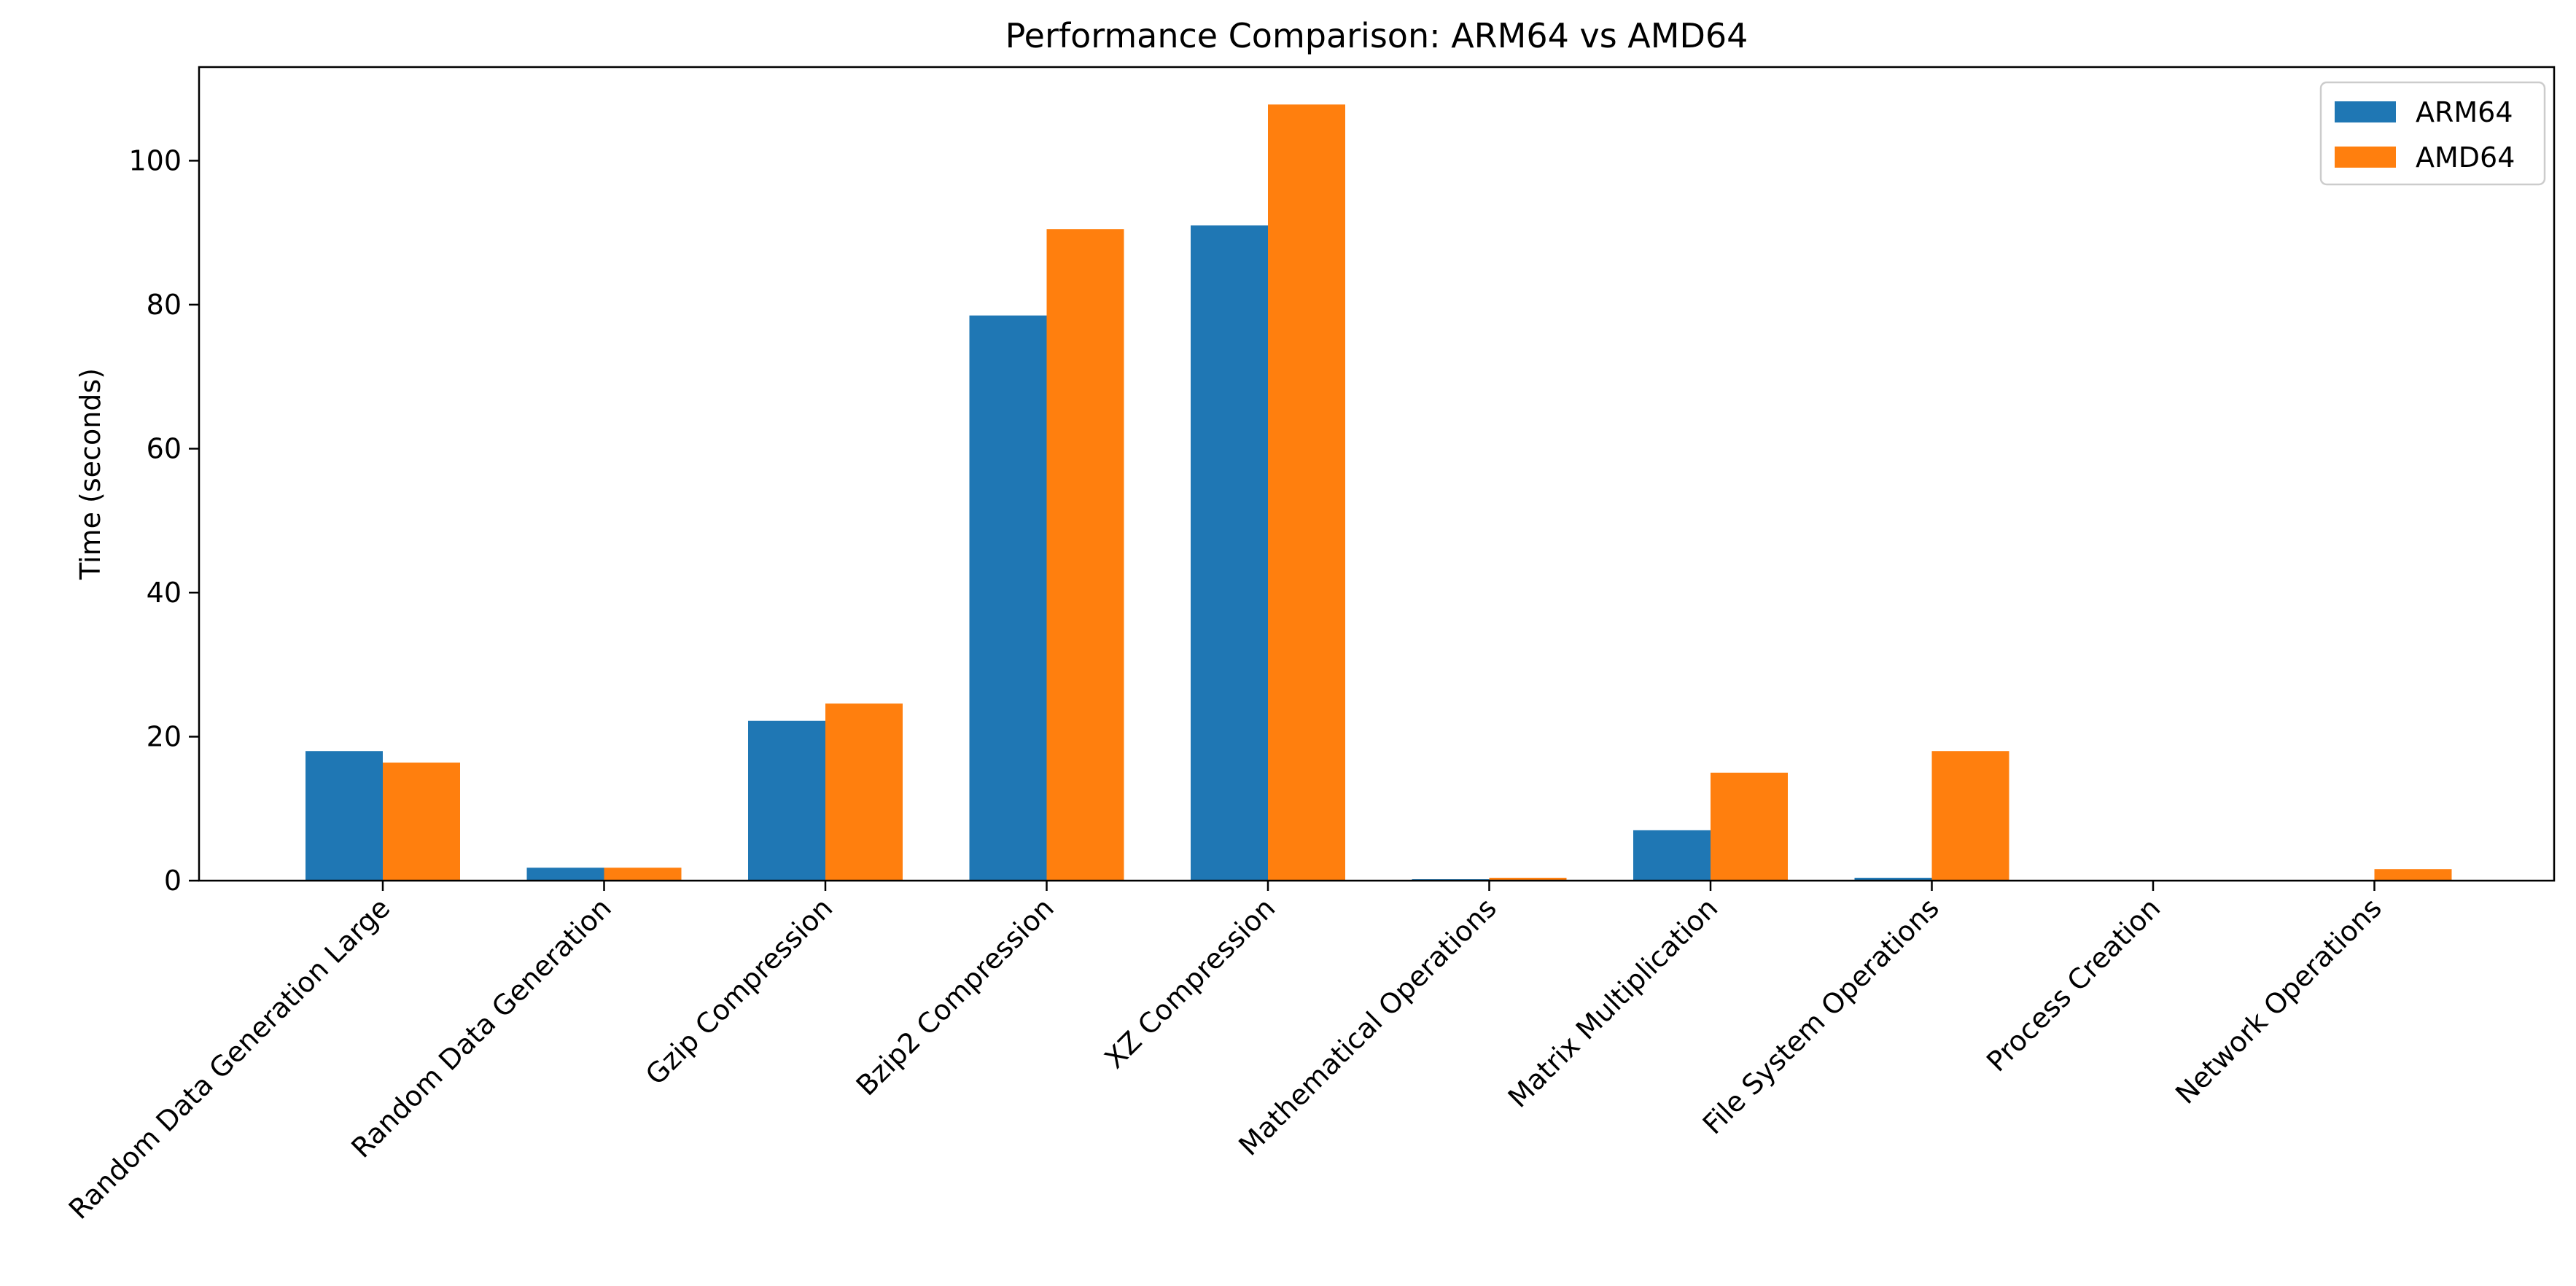  What do you see at coordinates (155, 160) in the screenshot?
I see `y-tick-label-5: 100` at bounding box center [155, 160].